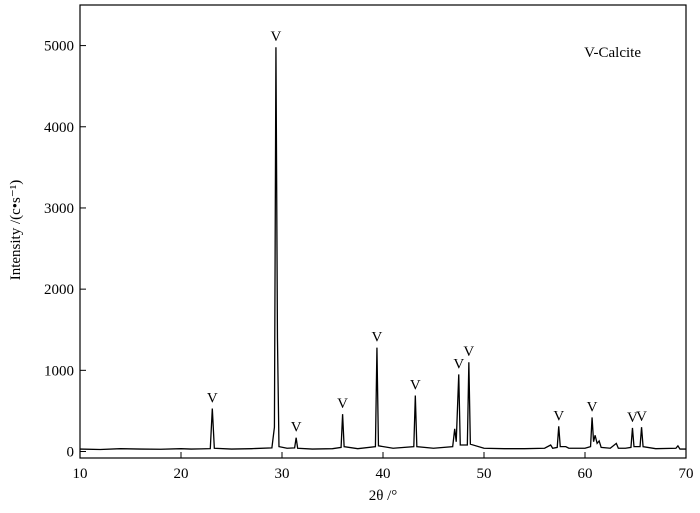  What do you see at coordinates (59, 290) in the screenshot?
I see `y-tick-label: 2000` at bounding box center [59, 290].